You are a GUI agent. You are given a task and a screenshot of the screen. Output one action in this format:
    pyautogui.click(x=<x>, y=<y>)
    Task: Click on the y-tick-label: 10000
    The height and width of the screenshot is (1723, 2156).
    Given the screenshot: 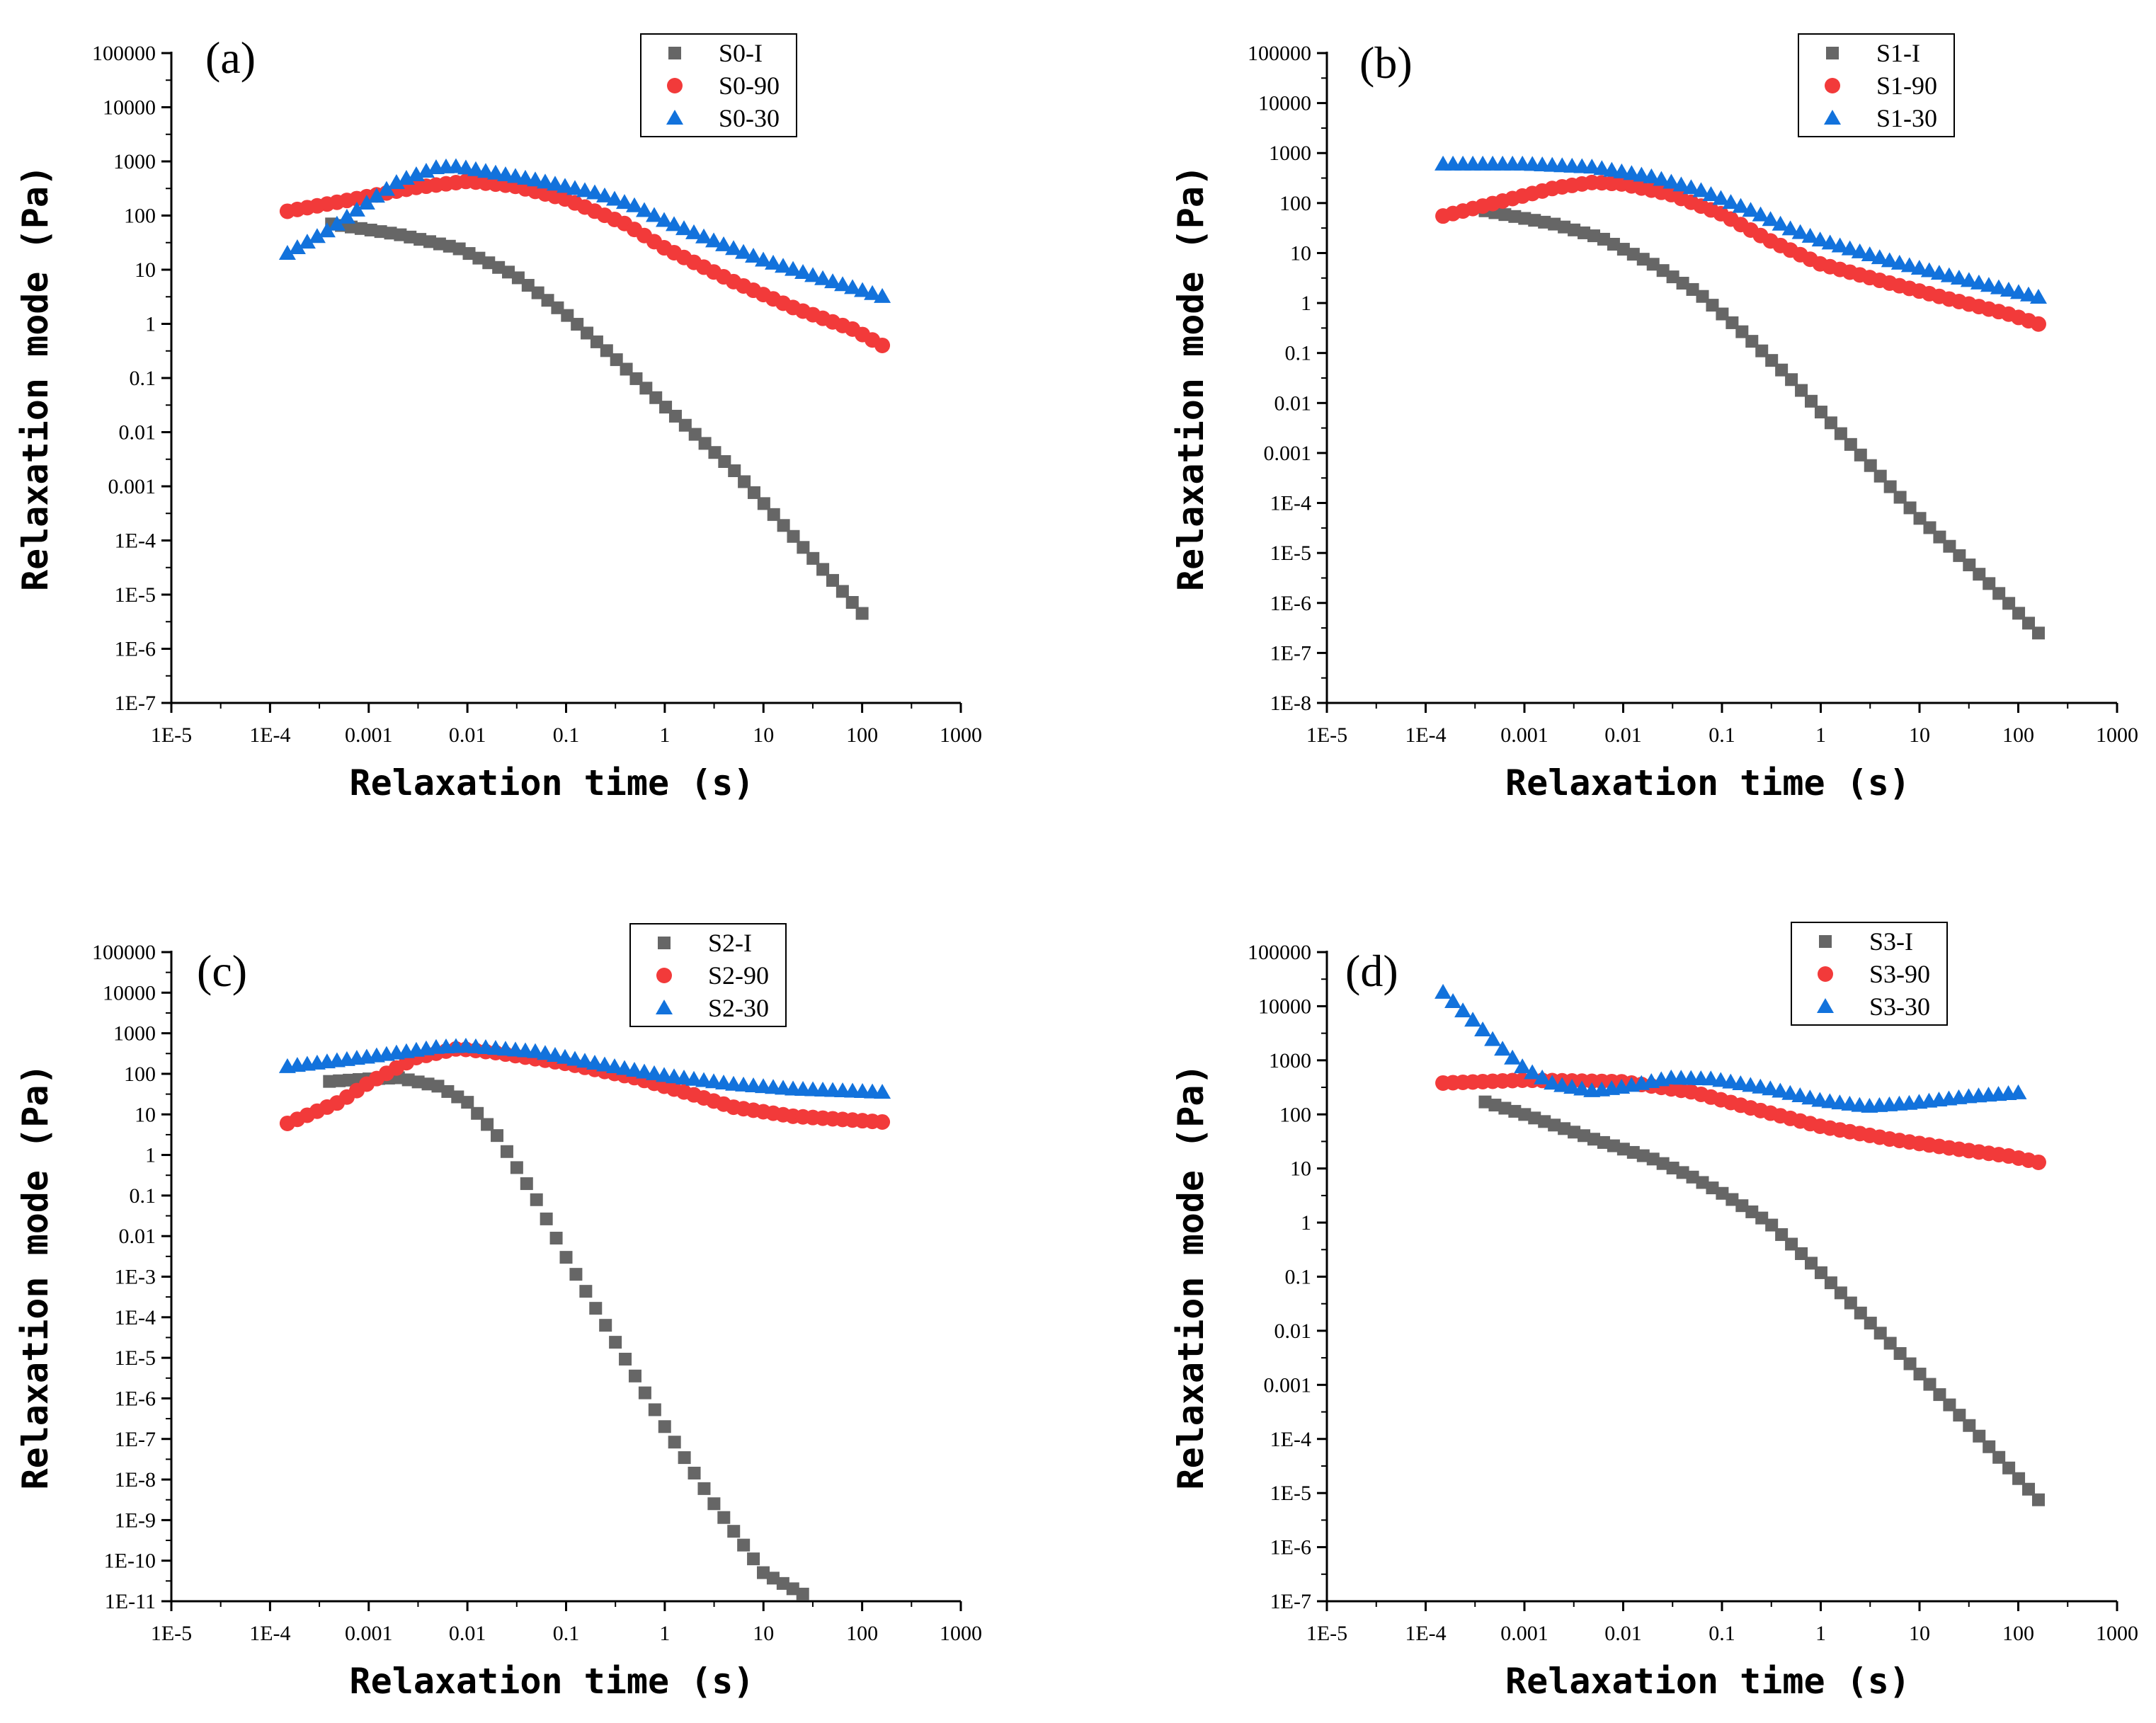 What is the action you would take?
    pyautogui.click(x=129, y=108)
    